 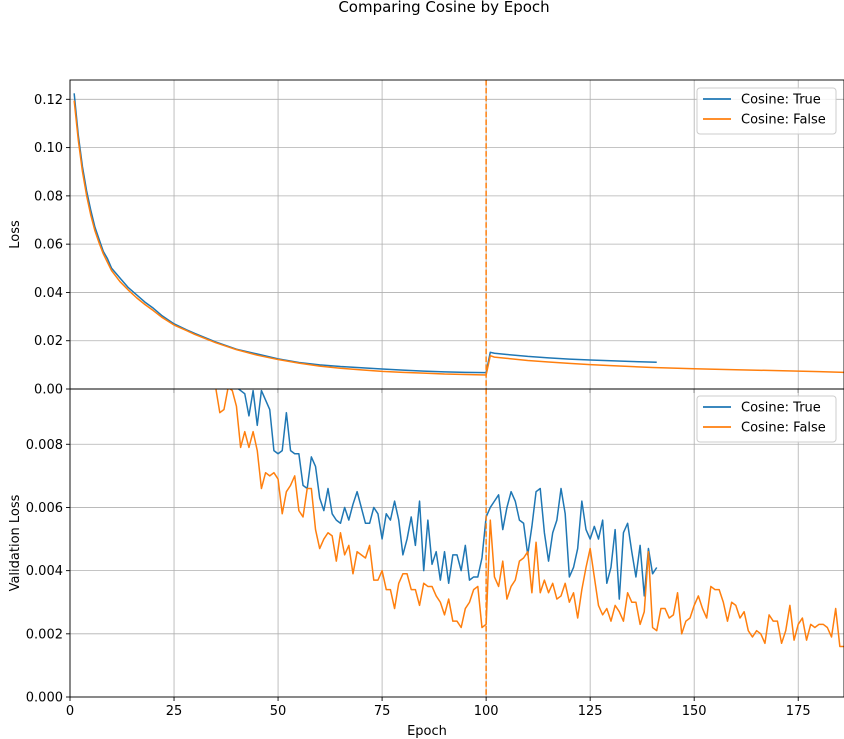 What do you see at coordinates (590, 711) in the screenshot?
I see `validation-xtick-label: 125` at bounding box center [590, 711].